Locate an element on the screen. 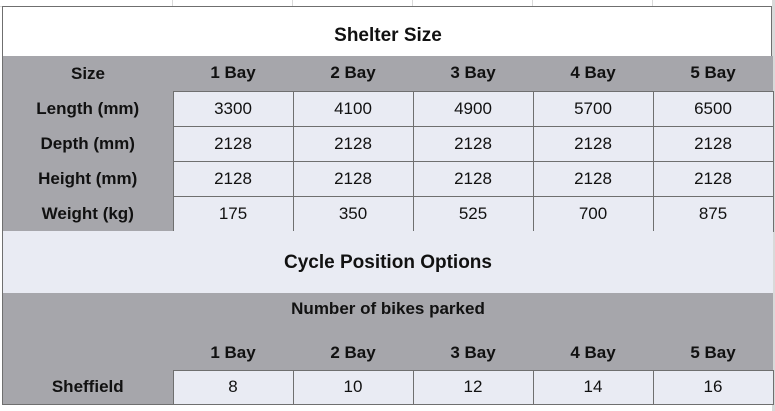 This screenshot has height=411, width=775. table-cell: 175 is located at coordinates (233, 213).